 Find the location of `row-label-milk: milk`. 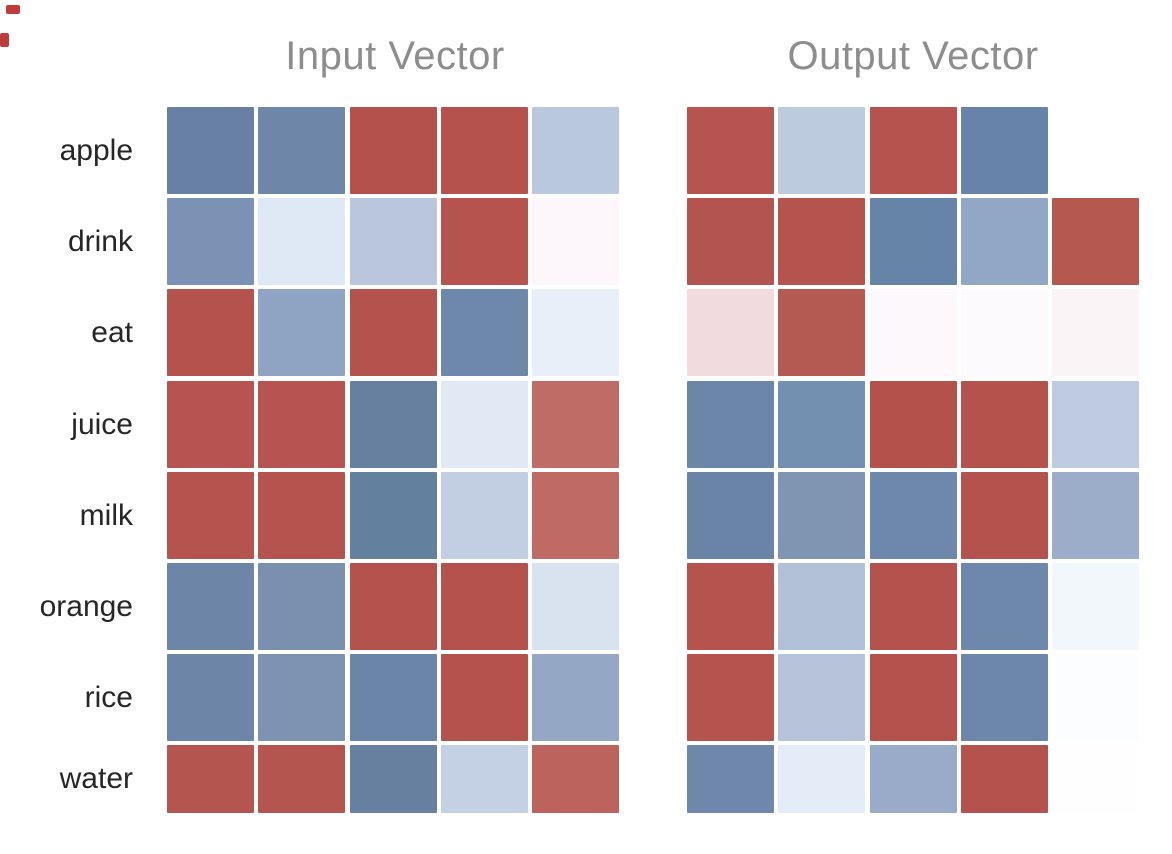

row-label-milk: milk is located at coordinates (106, 515).